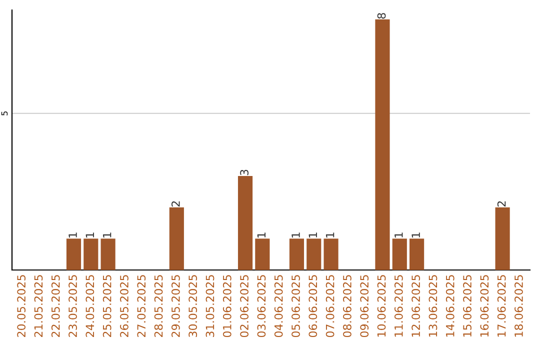 The image size is (540, 340). Describe the element at coordinates (124, 306) in the screenshot. I see `x-tick-label: 26.05.2025` at that location.